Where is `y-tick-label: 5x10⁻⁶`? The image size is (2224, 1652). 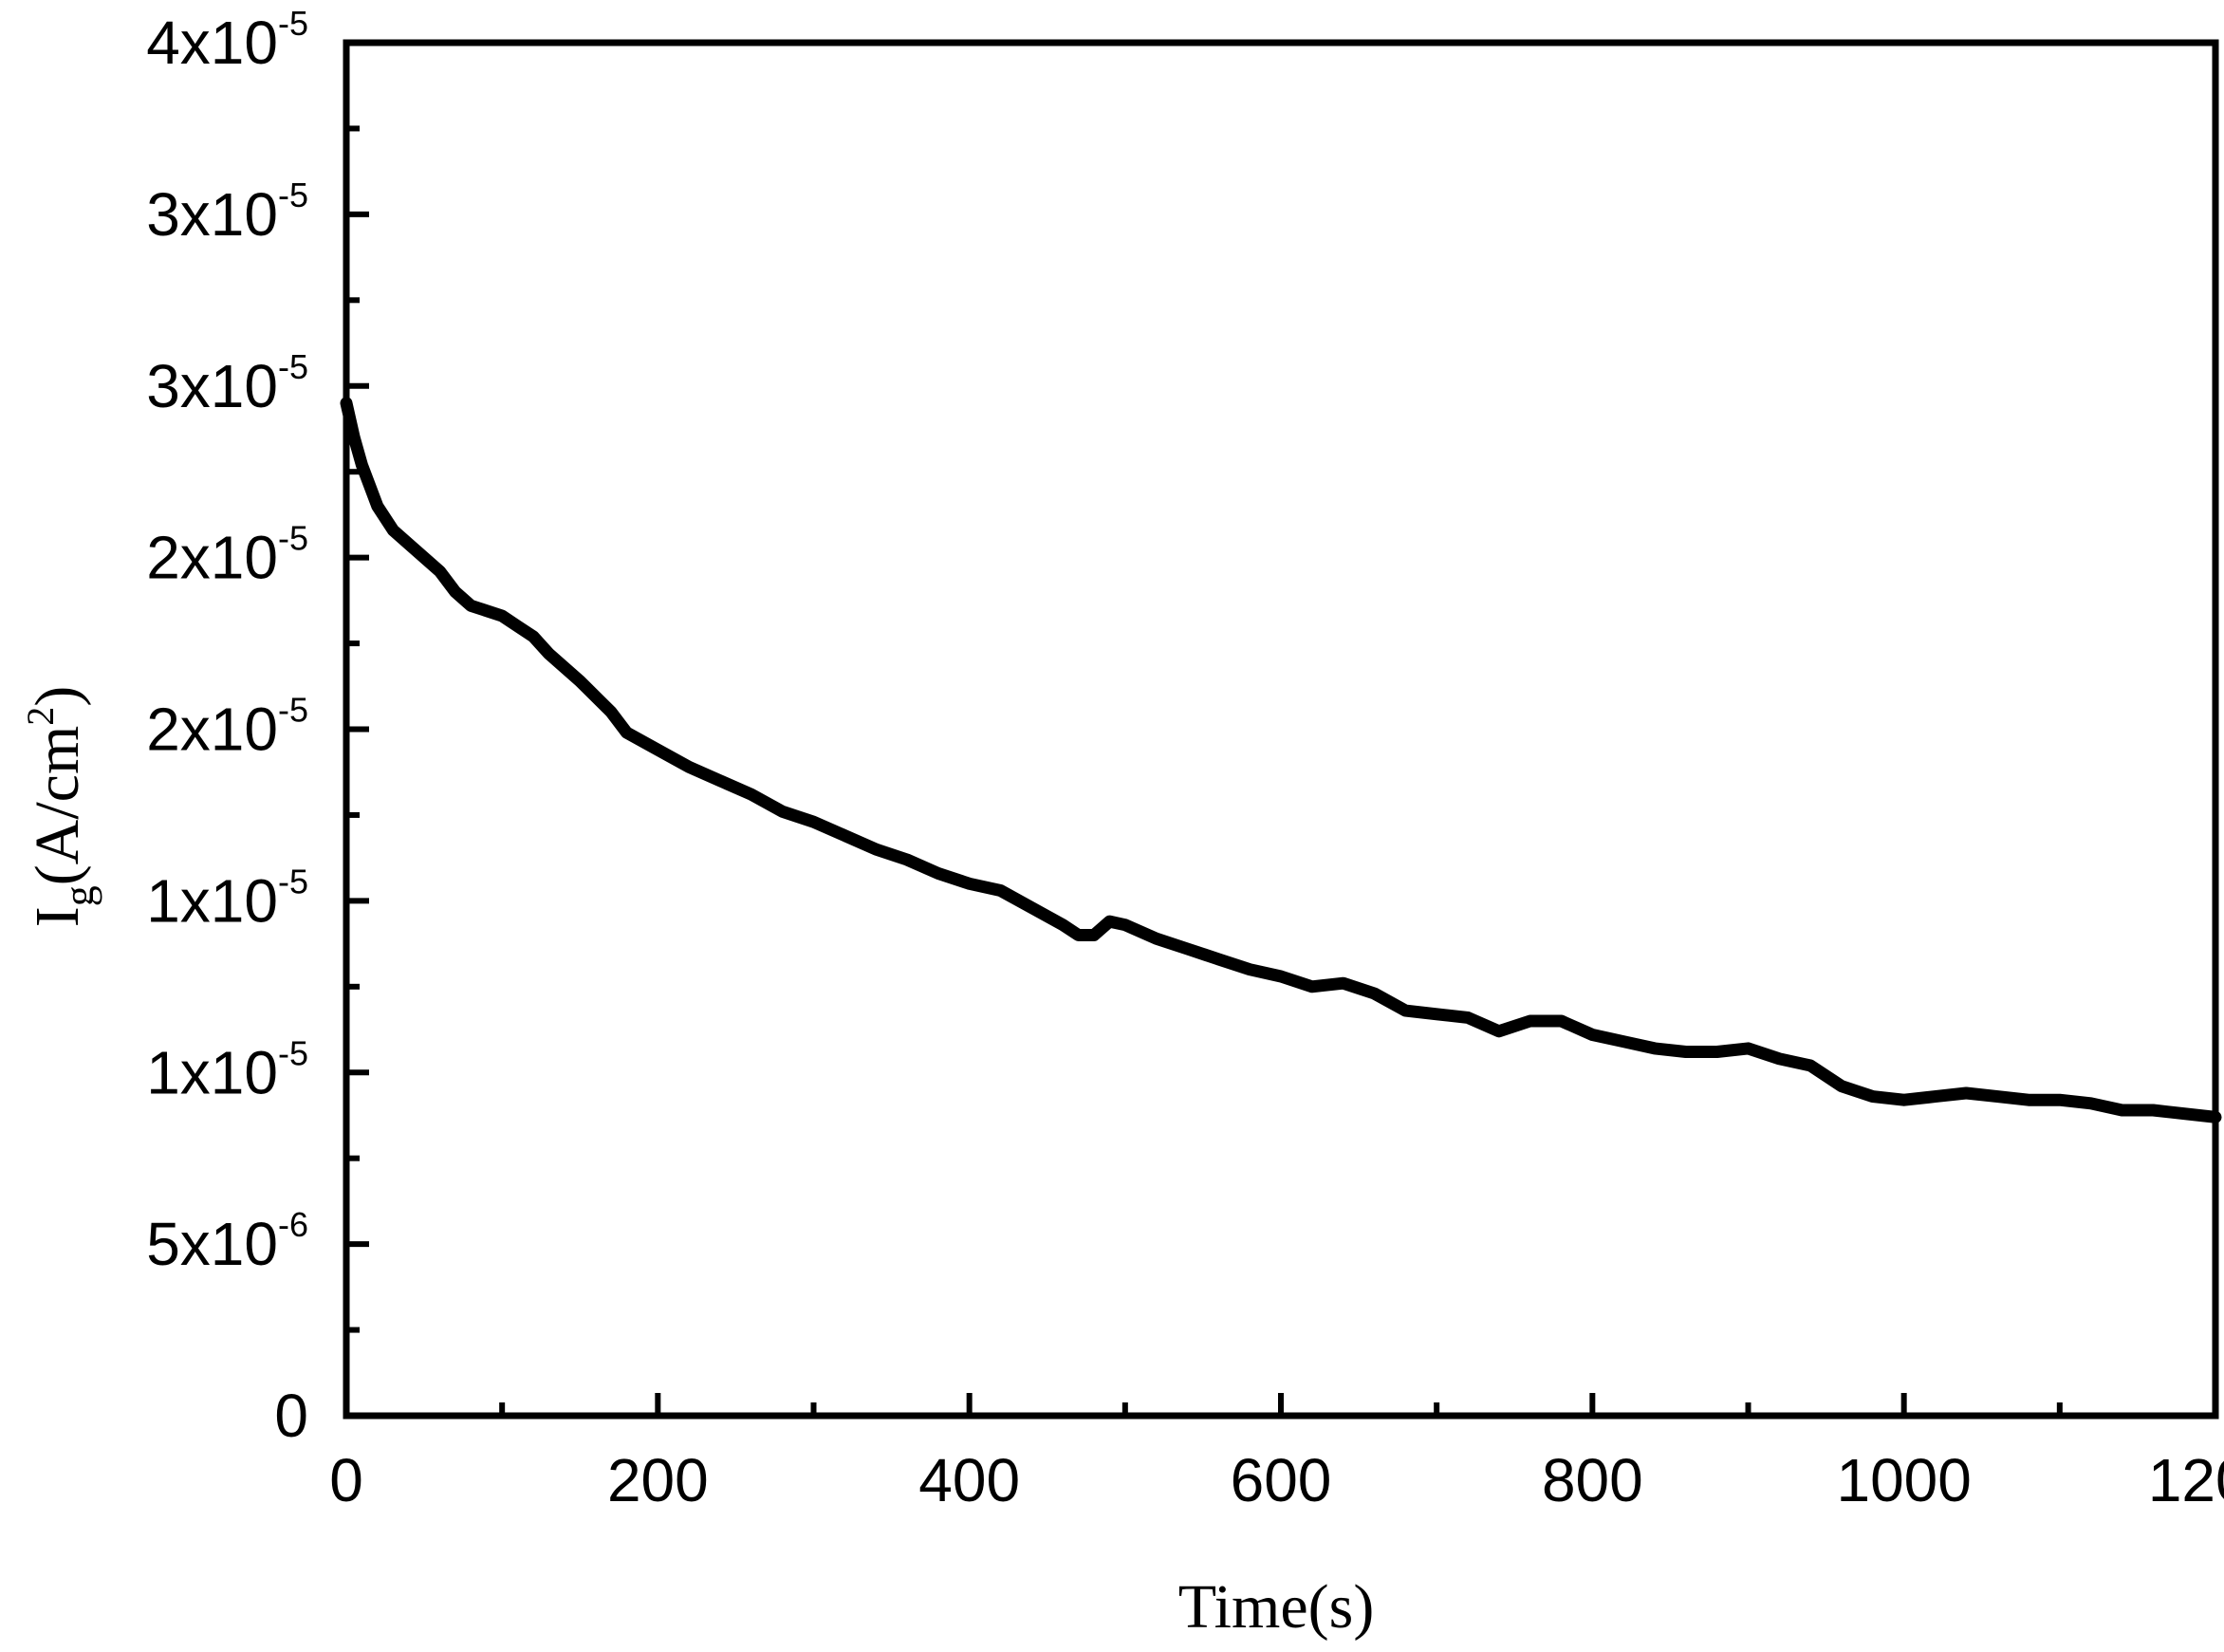 y-tick-label: 5x10⁻⁶ is located at coordinates (227, 1241).